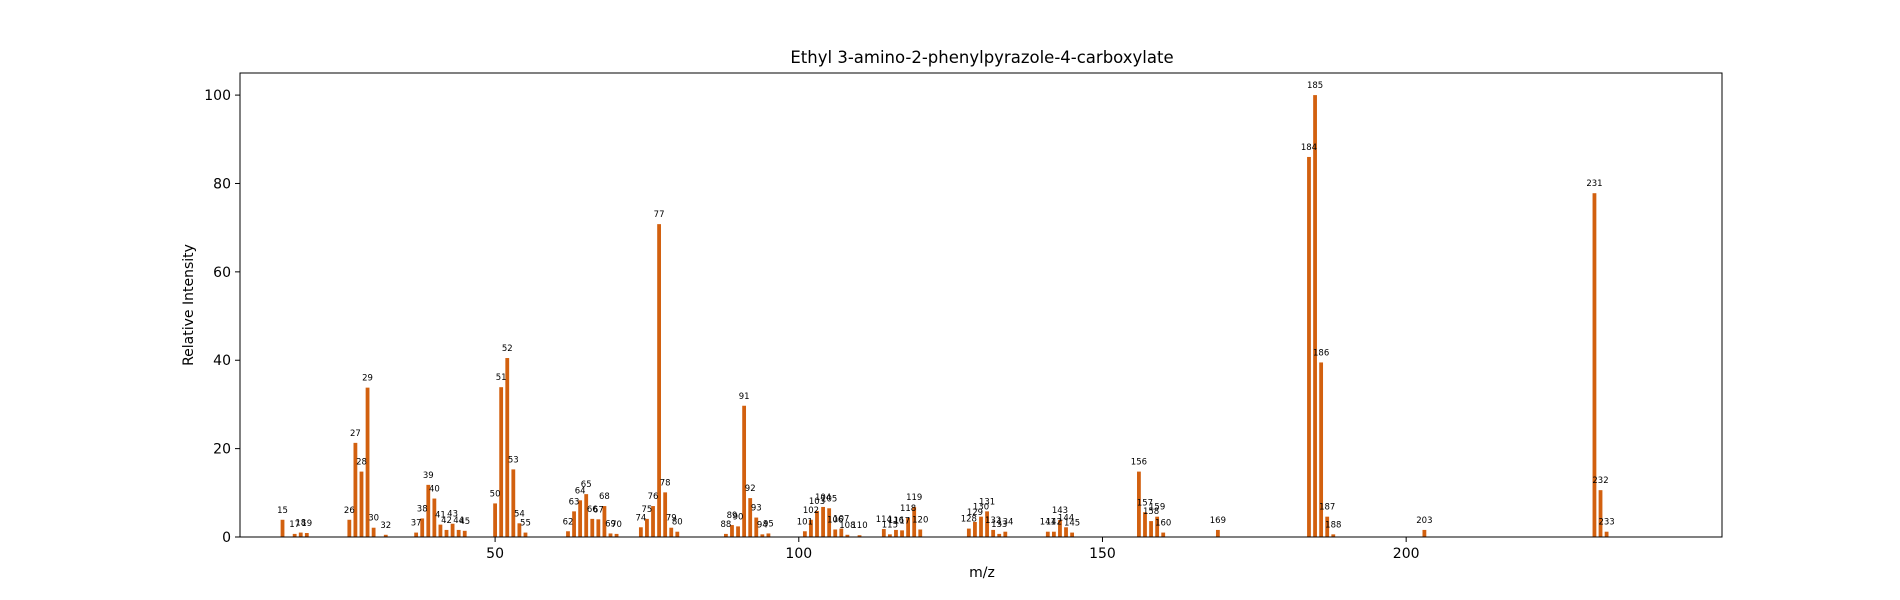  I want to click on peak-label-17: 17, so click(294, 525).